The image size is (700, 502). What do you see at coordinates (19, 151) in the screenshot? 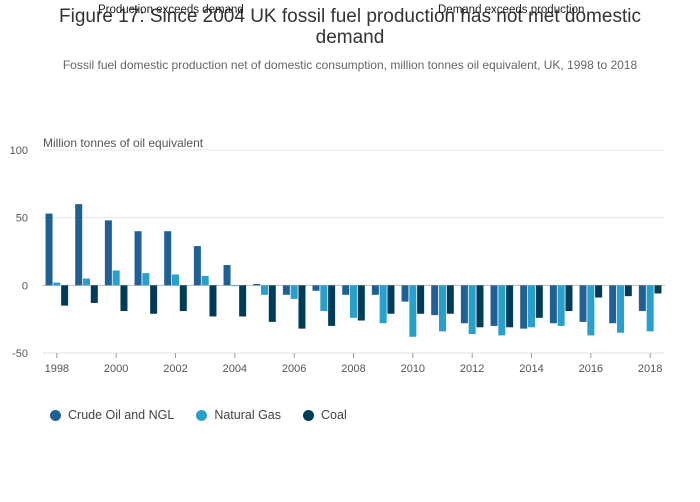
I see `y-tick-label: 100` at bounding box center [19, 151].